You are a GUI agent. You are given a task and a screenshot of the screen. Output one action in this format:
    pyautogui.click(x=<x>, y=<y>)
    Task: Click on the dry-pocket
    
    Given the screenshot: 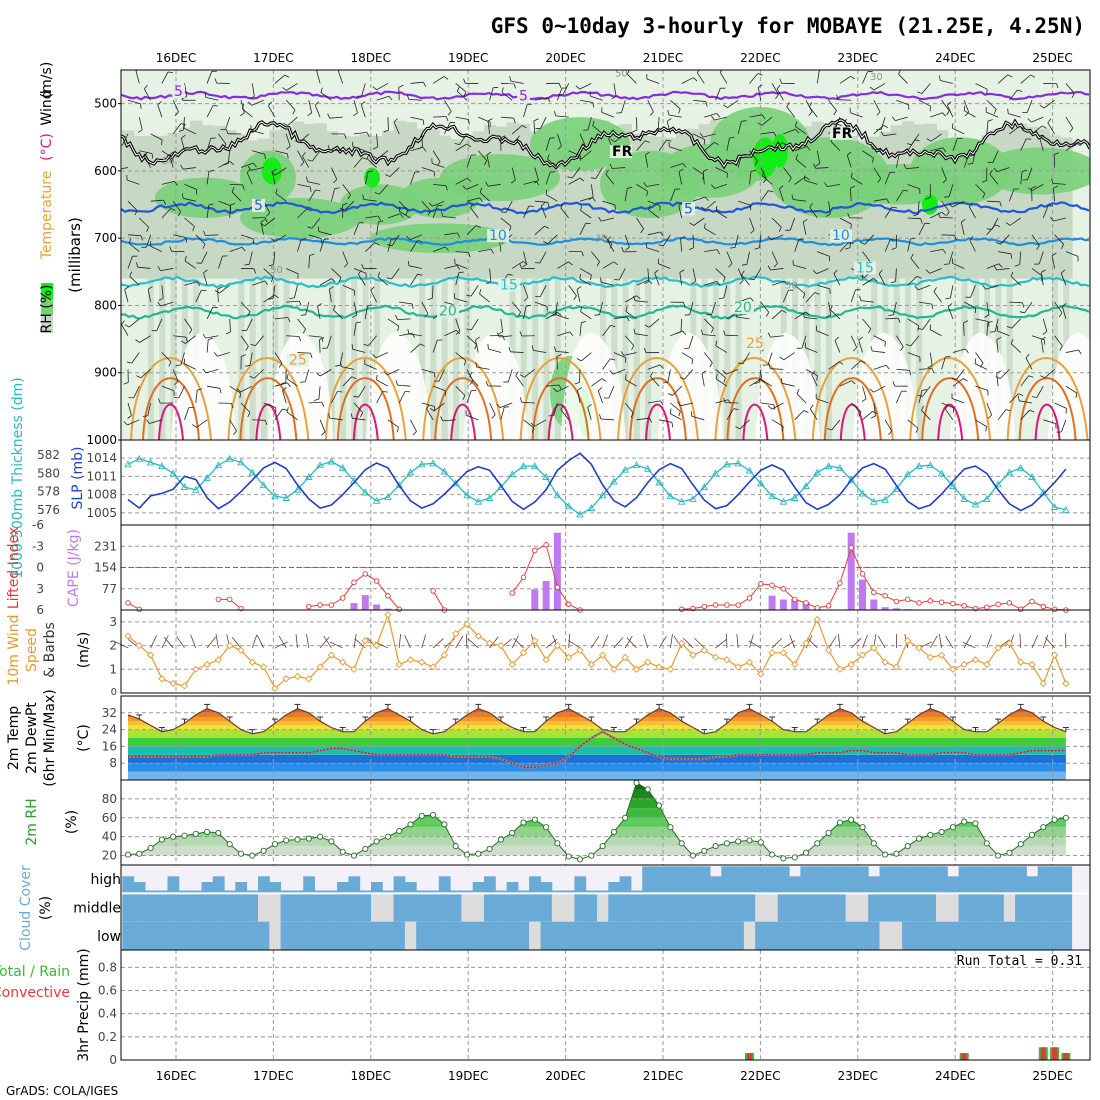 What is the action you would take?
    pyautogui.click(x=885, y=386)
    